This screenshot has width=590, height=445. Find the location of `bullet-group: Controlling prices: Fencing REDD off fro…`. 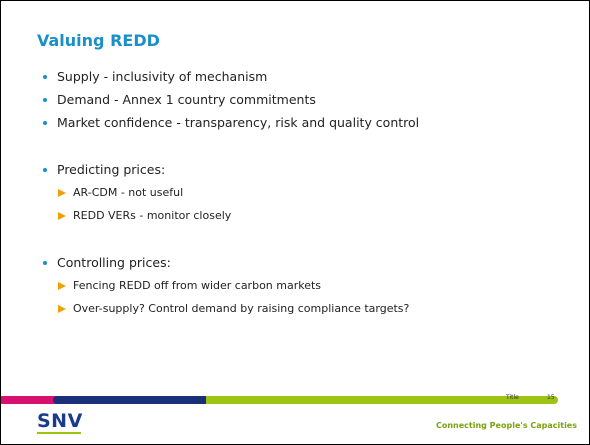

bullet-group: Controlling prices: Fencing REDD off fro… is located at coordinates (306, 287).